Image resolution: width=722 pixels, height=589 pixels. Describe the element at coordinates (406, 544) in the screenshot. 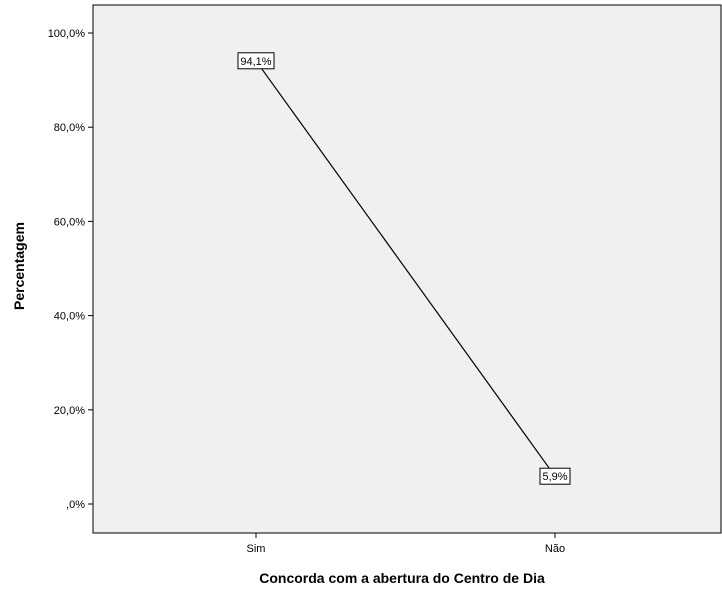

I see `x-axis: Sim Não` at that location.